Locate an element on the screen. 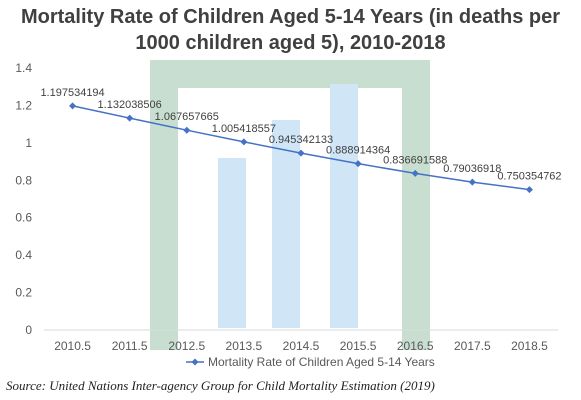 The image size is (581, 400). data-label: 1.067657665 is located at coordinates (187, 117).